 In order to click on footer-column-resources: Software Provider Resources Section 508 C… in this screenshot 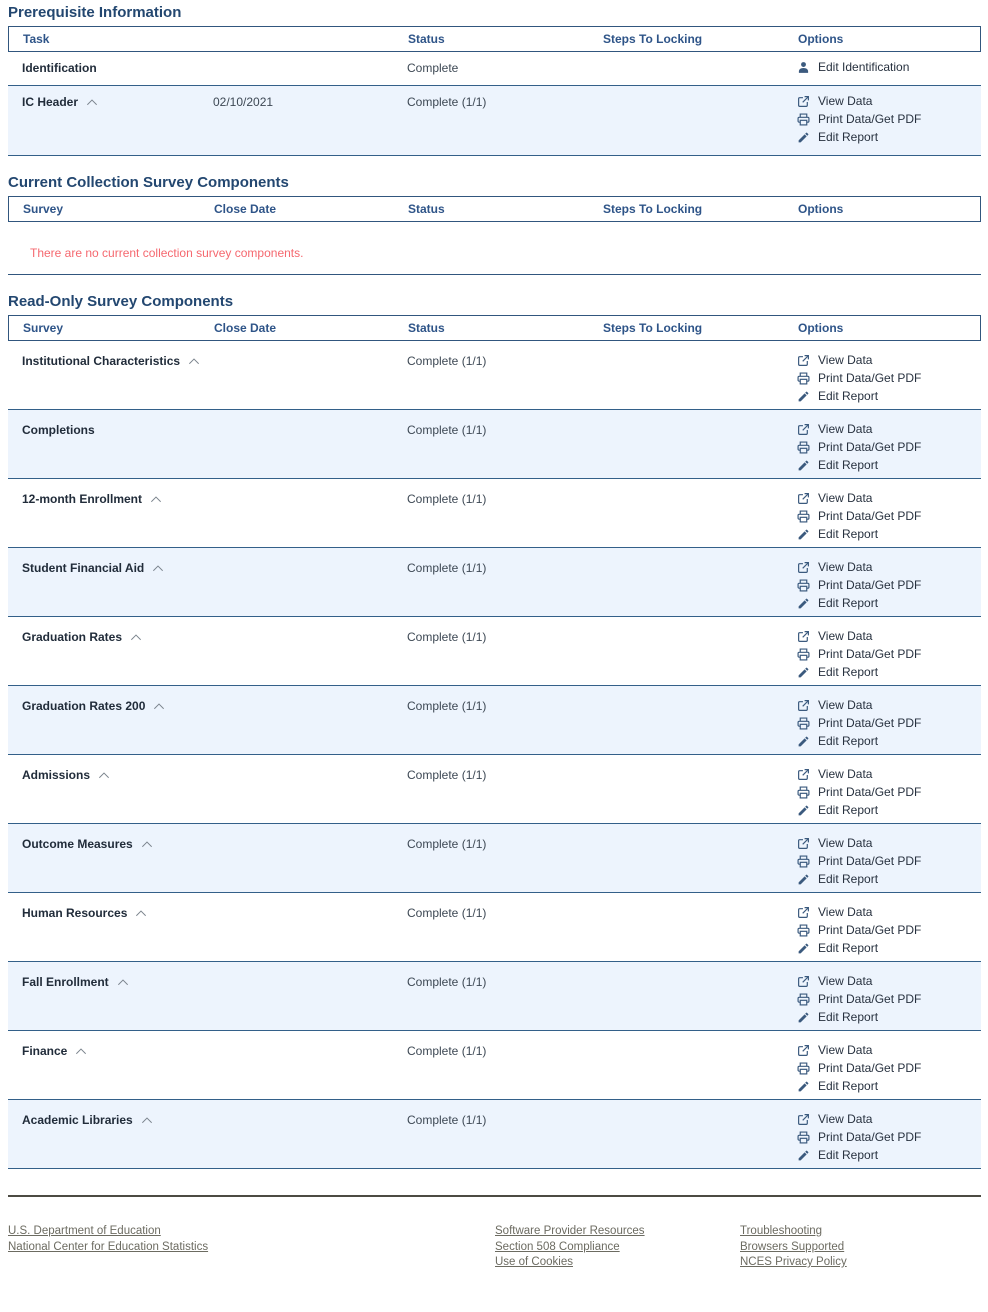, I will do `click(617, 1248)`.